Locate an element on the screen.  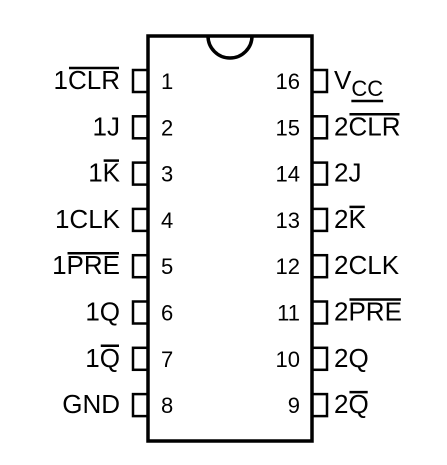
svg-text: 1CLR is located at coordinates (87, 80).